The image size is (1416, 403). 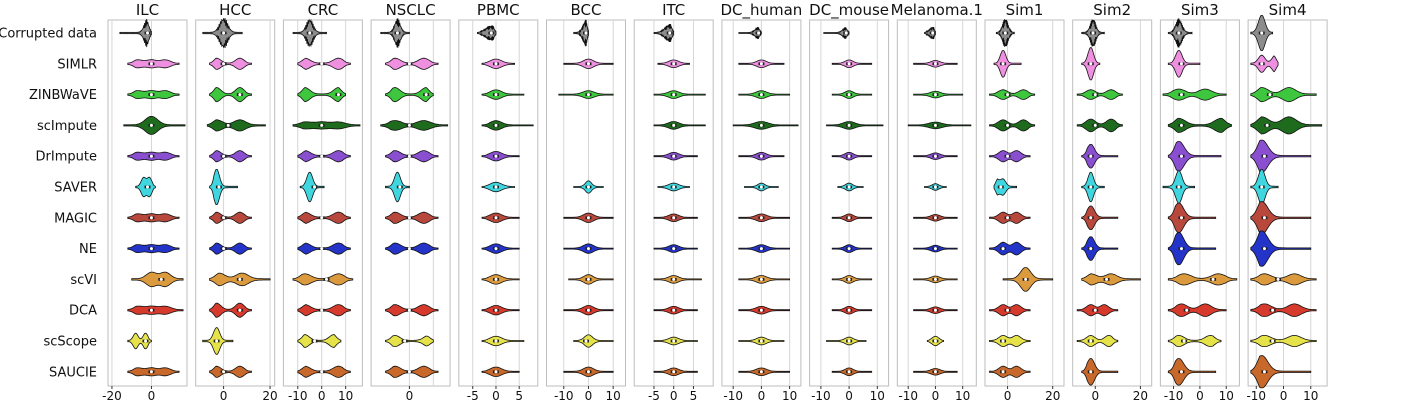 What do you see at coordinates (63, 95) in the screenshot?
I see `row-label-zinbwave: ZINBWaVE` at bounding box center [63, 95].